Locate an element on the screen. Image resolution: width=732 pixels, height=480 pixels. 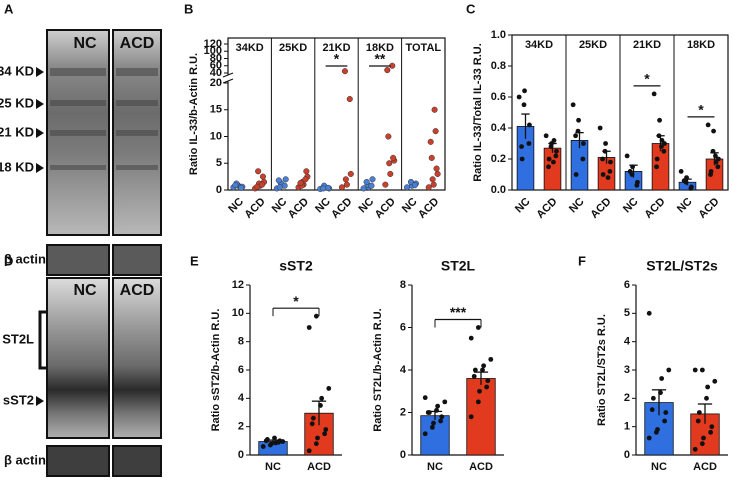
marker-label: ST2L is located at coordinates (18, 338).